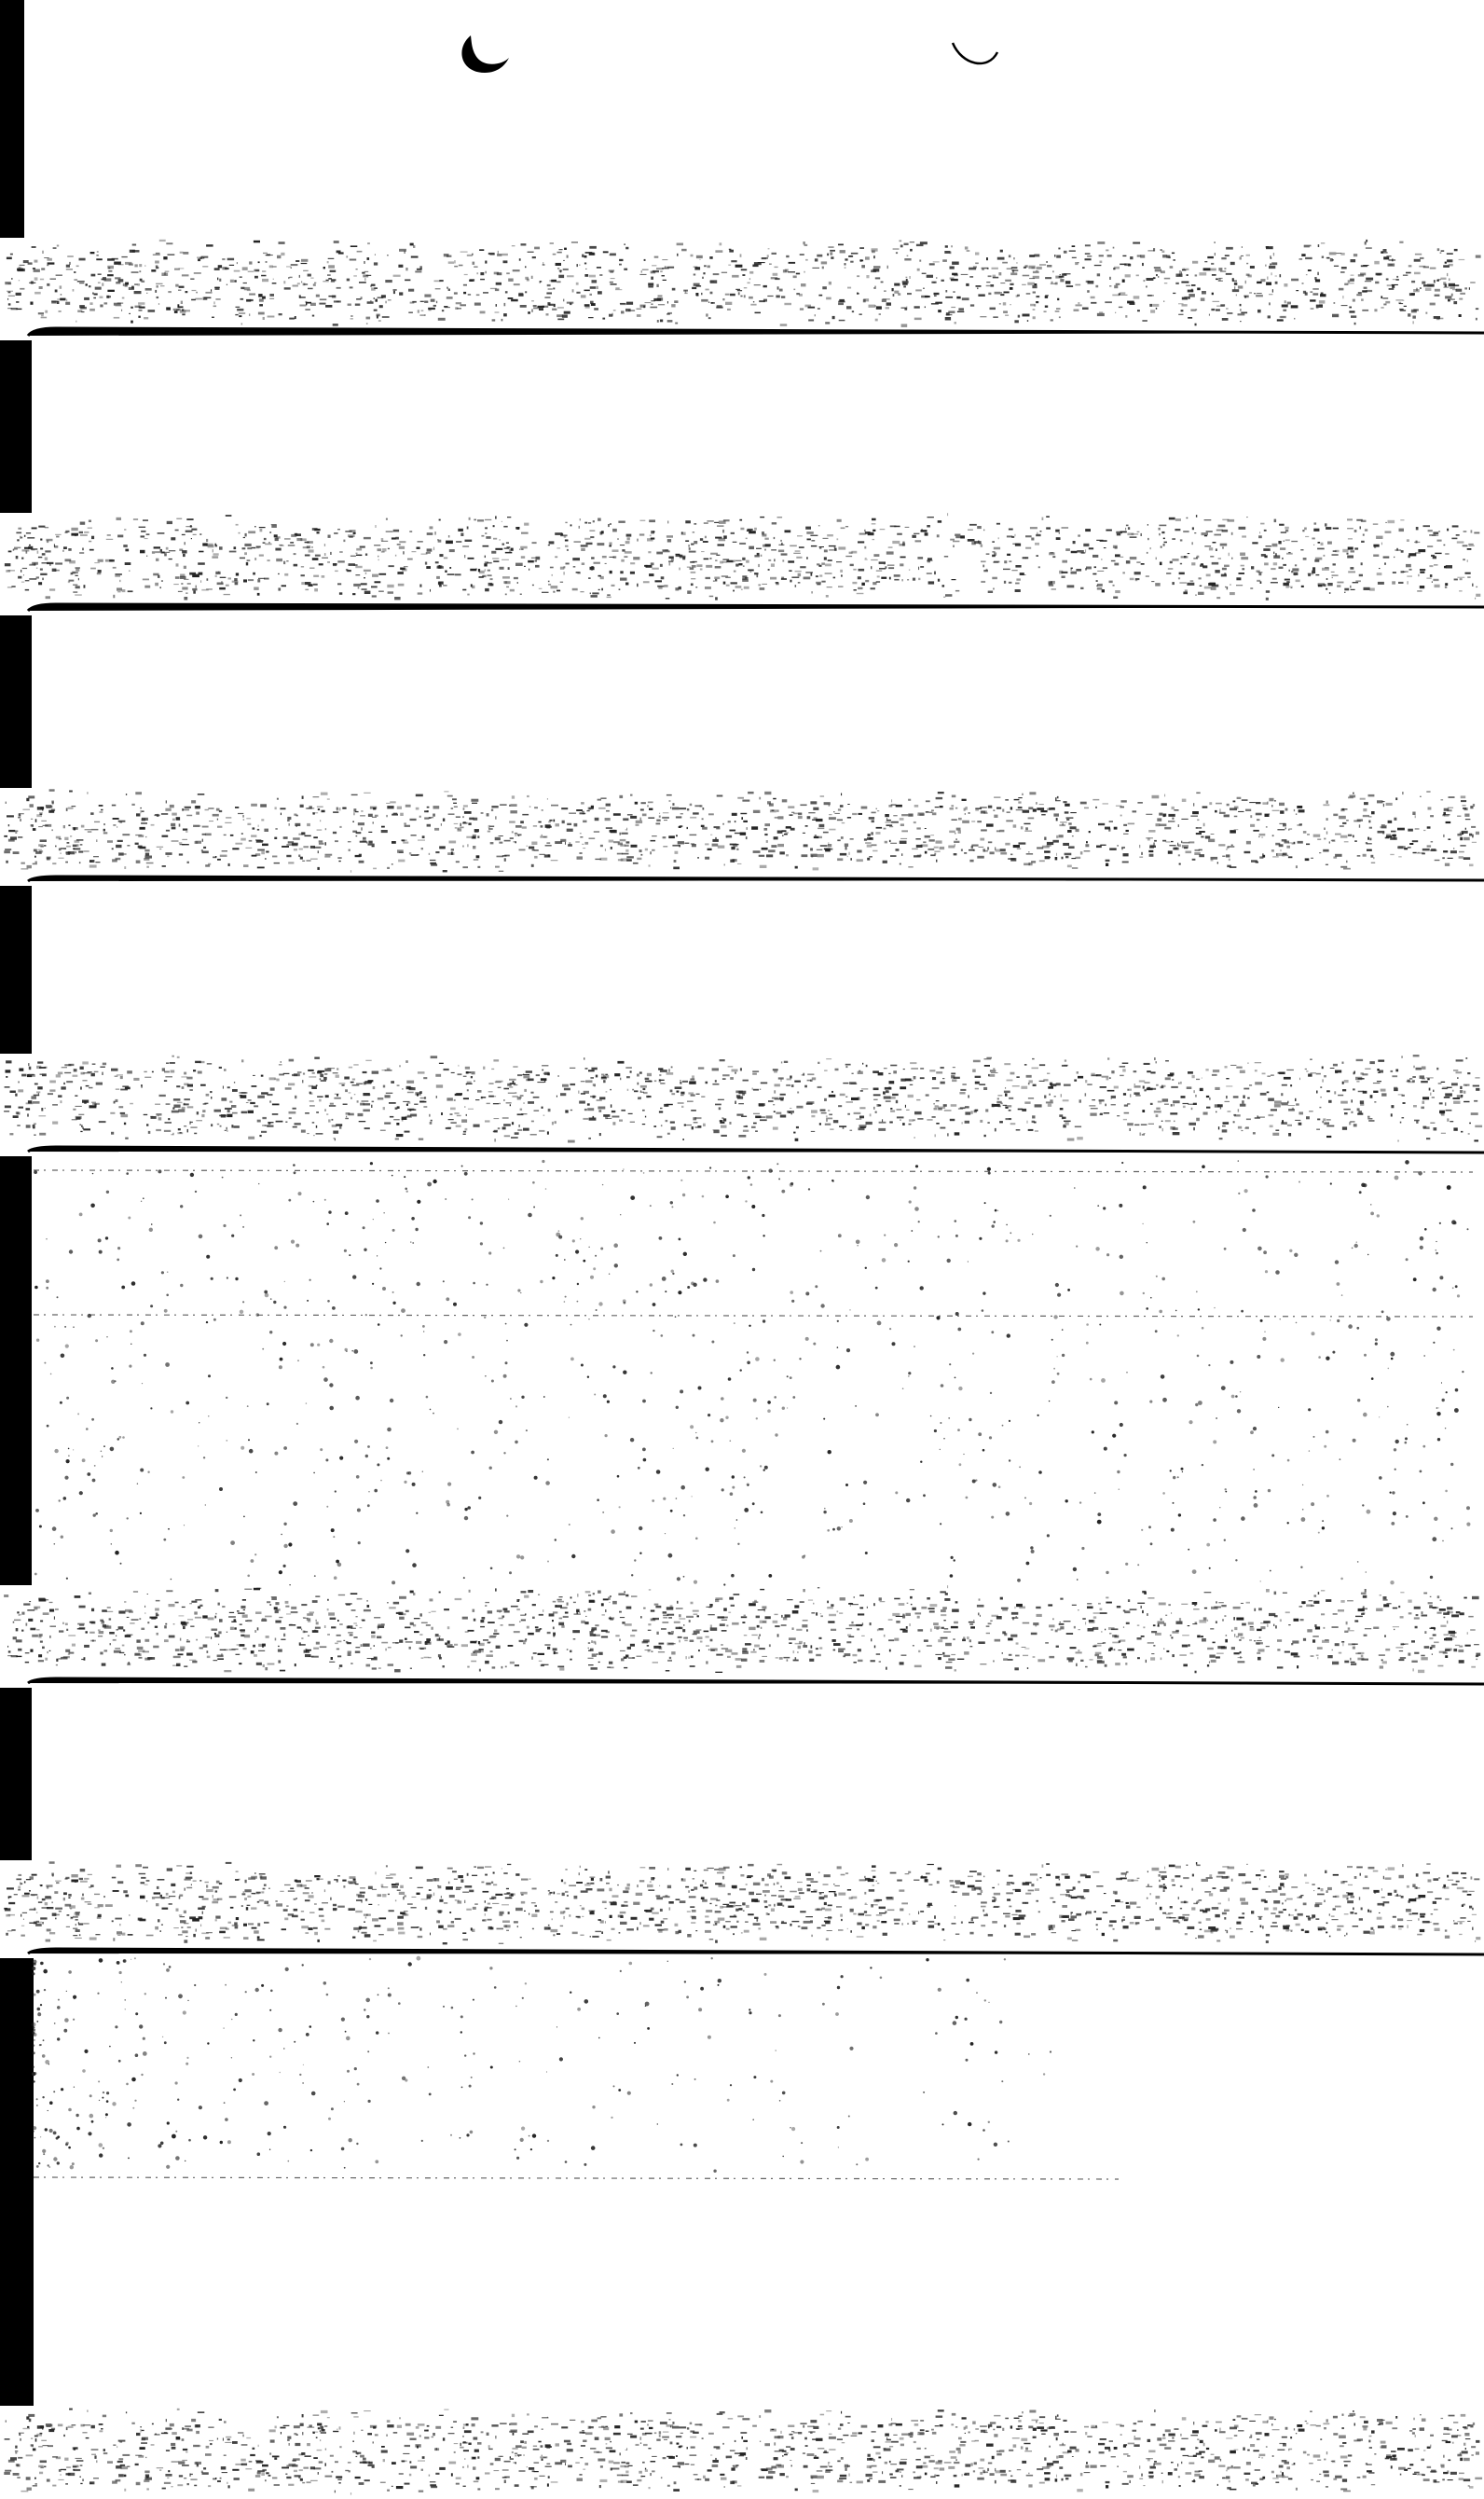 Image resolution: width=1484 pixels, height=2499 pixels. Describe the element at coordinates (485, 54) in the screenshot. I see `hole-punch-mark-left` at that location.